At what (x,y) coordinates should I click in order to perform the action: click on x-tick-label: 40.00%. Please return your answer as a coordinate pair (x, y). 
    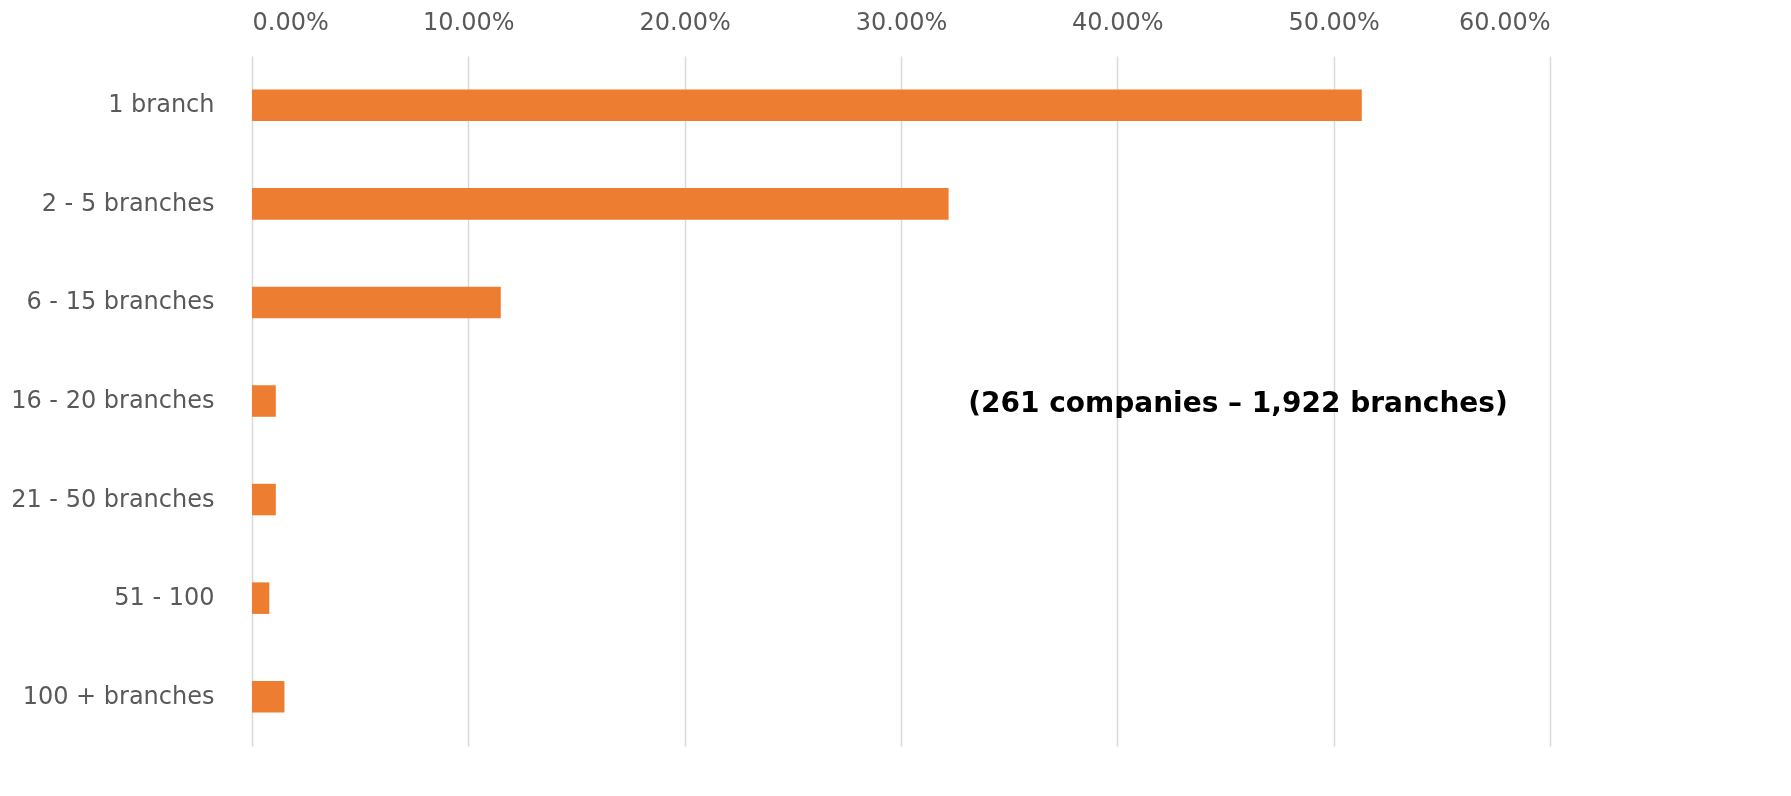
    Looking at the image, I should click on (1118, 21).